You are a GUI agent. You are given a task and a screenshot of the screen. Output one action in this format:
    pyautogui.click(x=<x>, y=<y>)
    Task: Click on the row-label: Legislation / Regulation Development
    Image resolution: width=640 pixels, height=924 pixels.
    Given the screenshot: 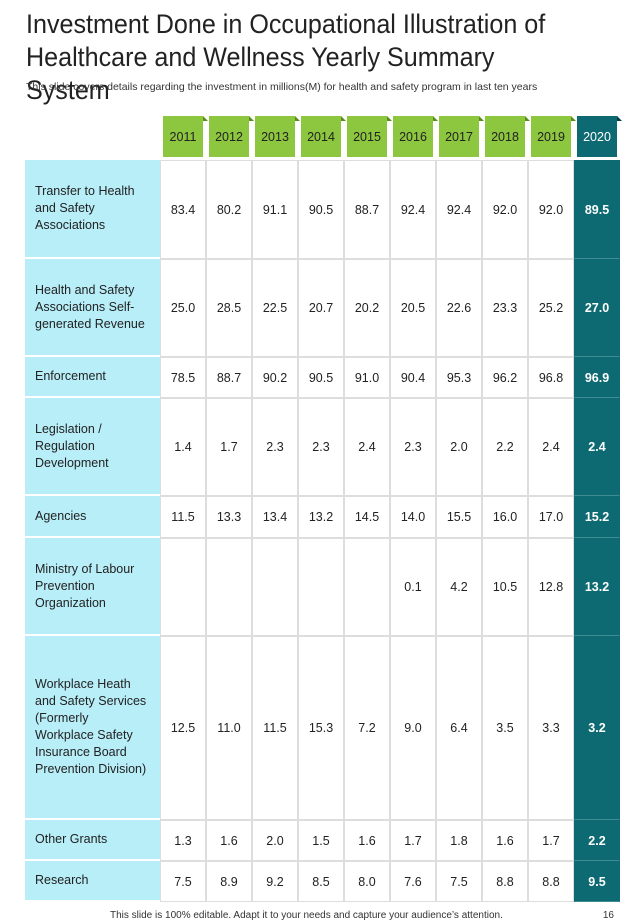 What is the action you would take?
    pyautogui.click(x=92, y=447)
    